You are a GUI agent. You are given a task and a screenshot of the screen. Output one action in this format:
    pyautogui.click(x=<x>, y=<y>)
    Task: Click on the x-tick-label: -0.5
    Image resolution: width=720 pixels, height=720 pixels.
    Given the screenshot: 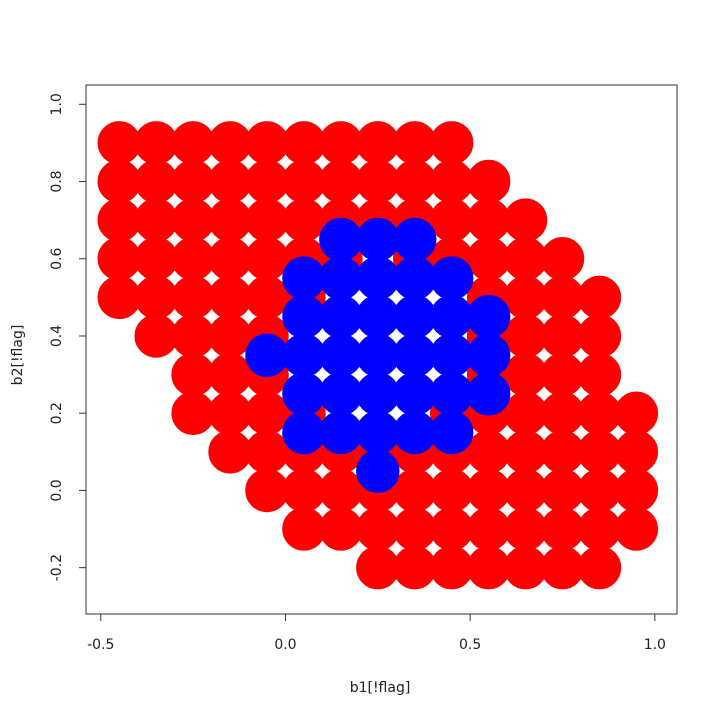 What is the action you would take?
    pyautogui.click(x=100, y=645)
    